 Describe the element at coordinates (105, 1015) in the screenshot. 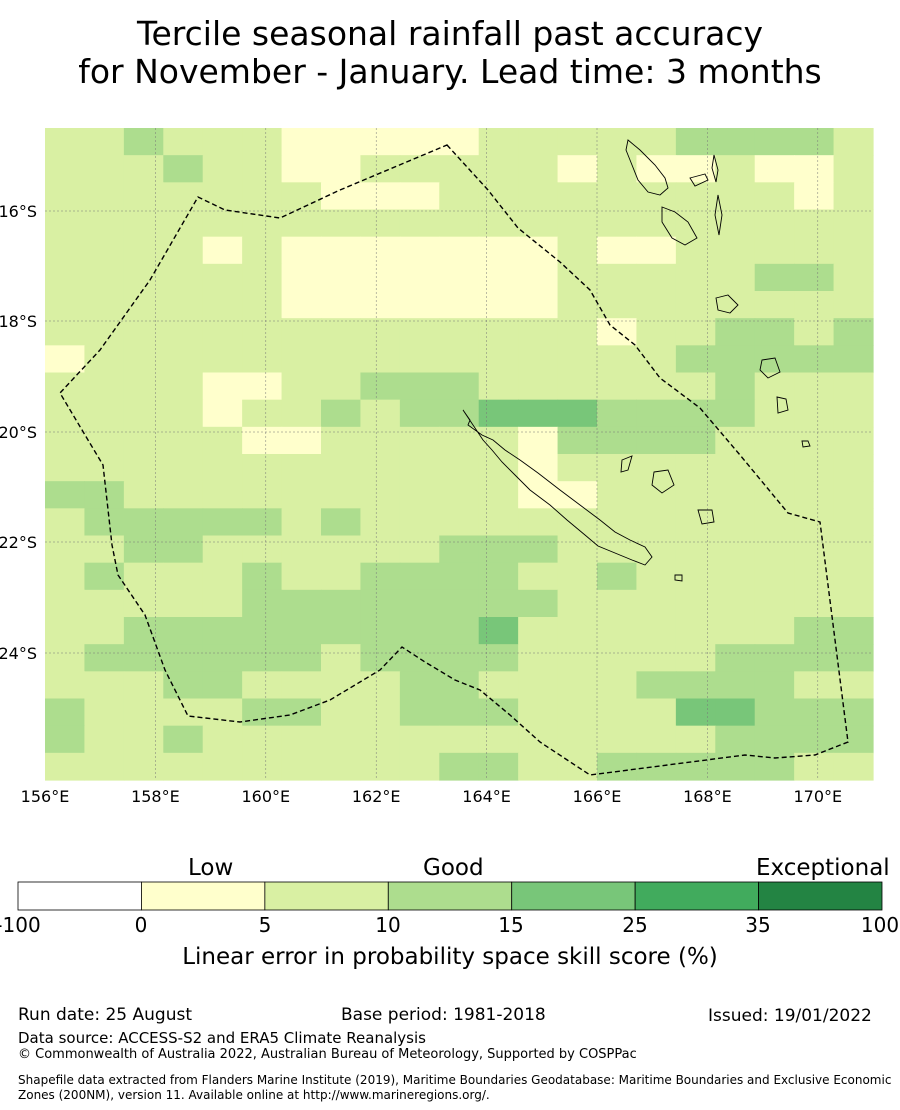

I see `run-date: Run date: 25 August` at that location.